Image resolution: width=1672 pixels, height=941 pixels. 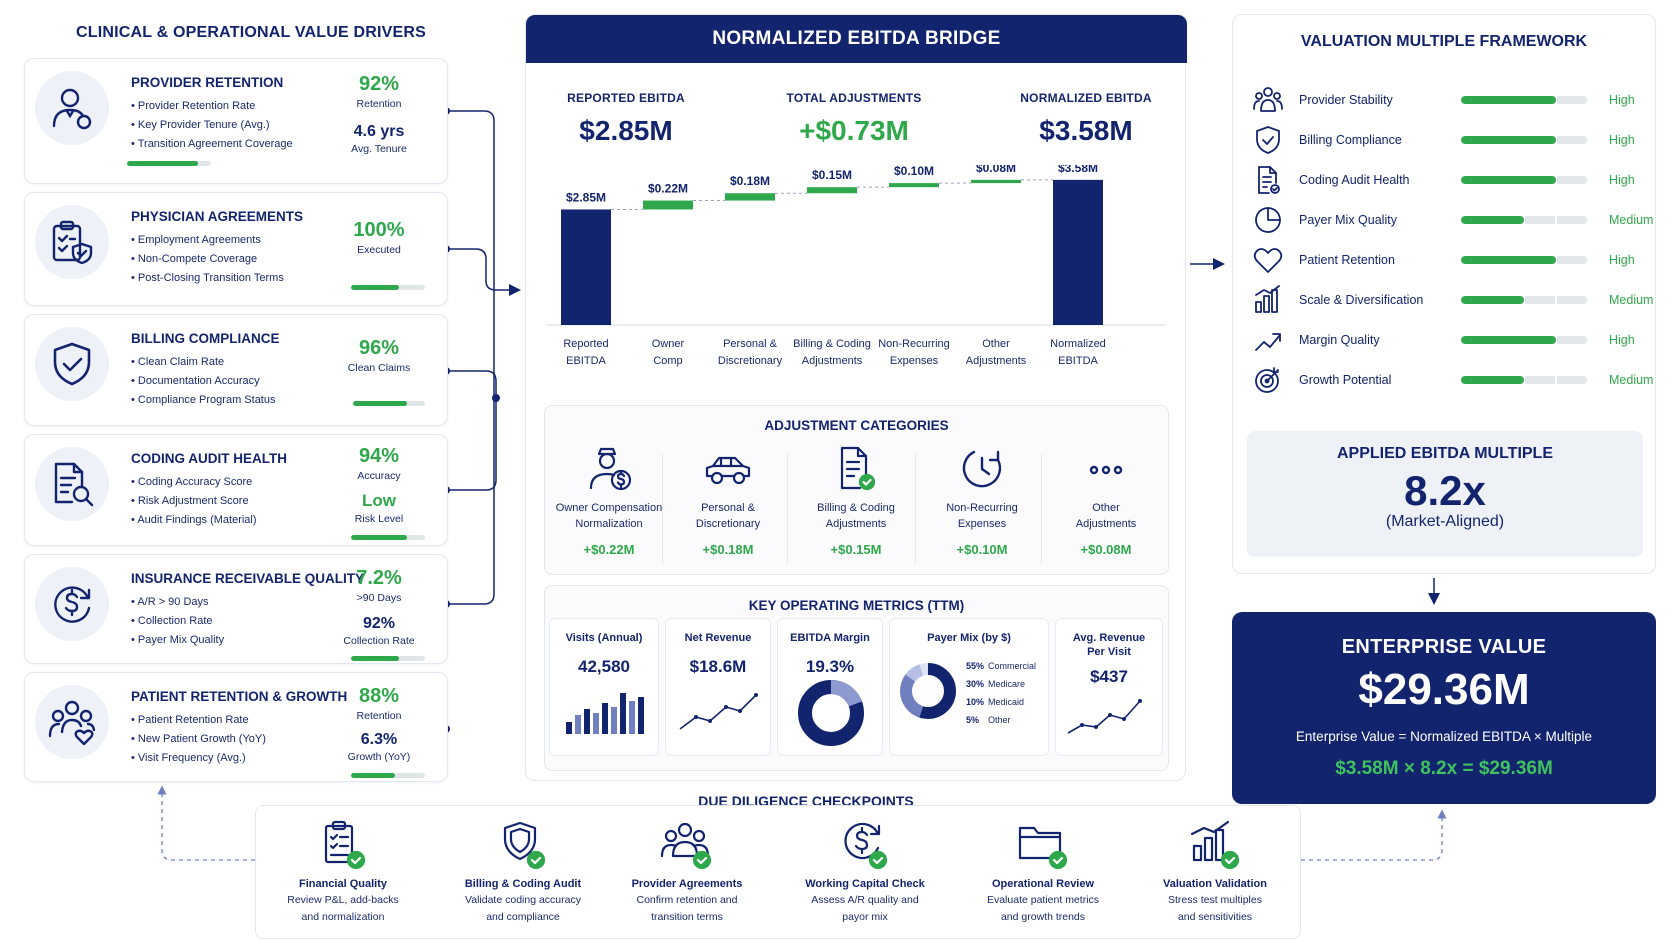 I want to click on category-non-recurring: Non-Recurring Expenses +$0.10M, so click(x=982, y=501).